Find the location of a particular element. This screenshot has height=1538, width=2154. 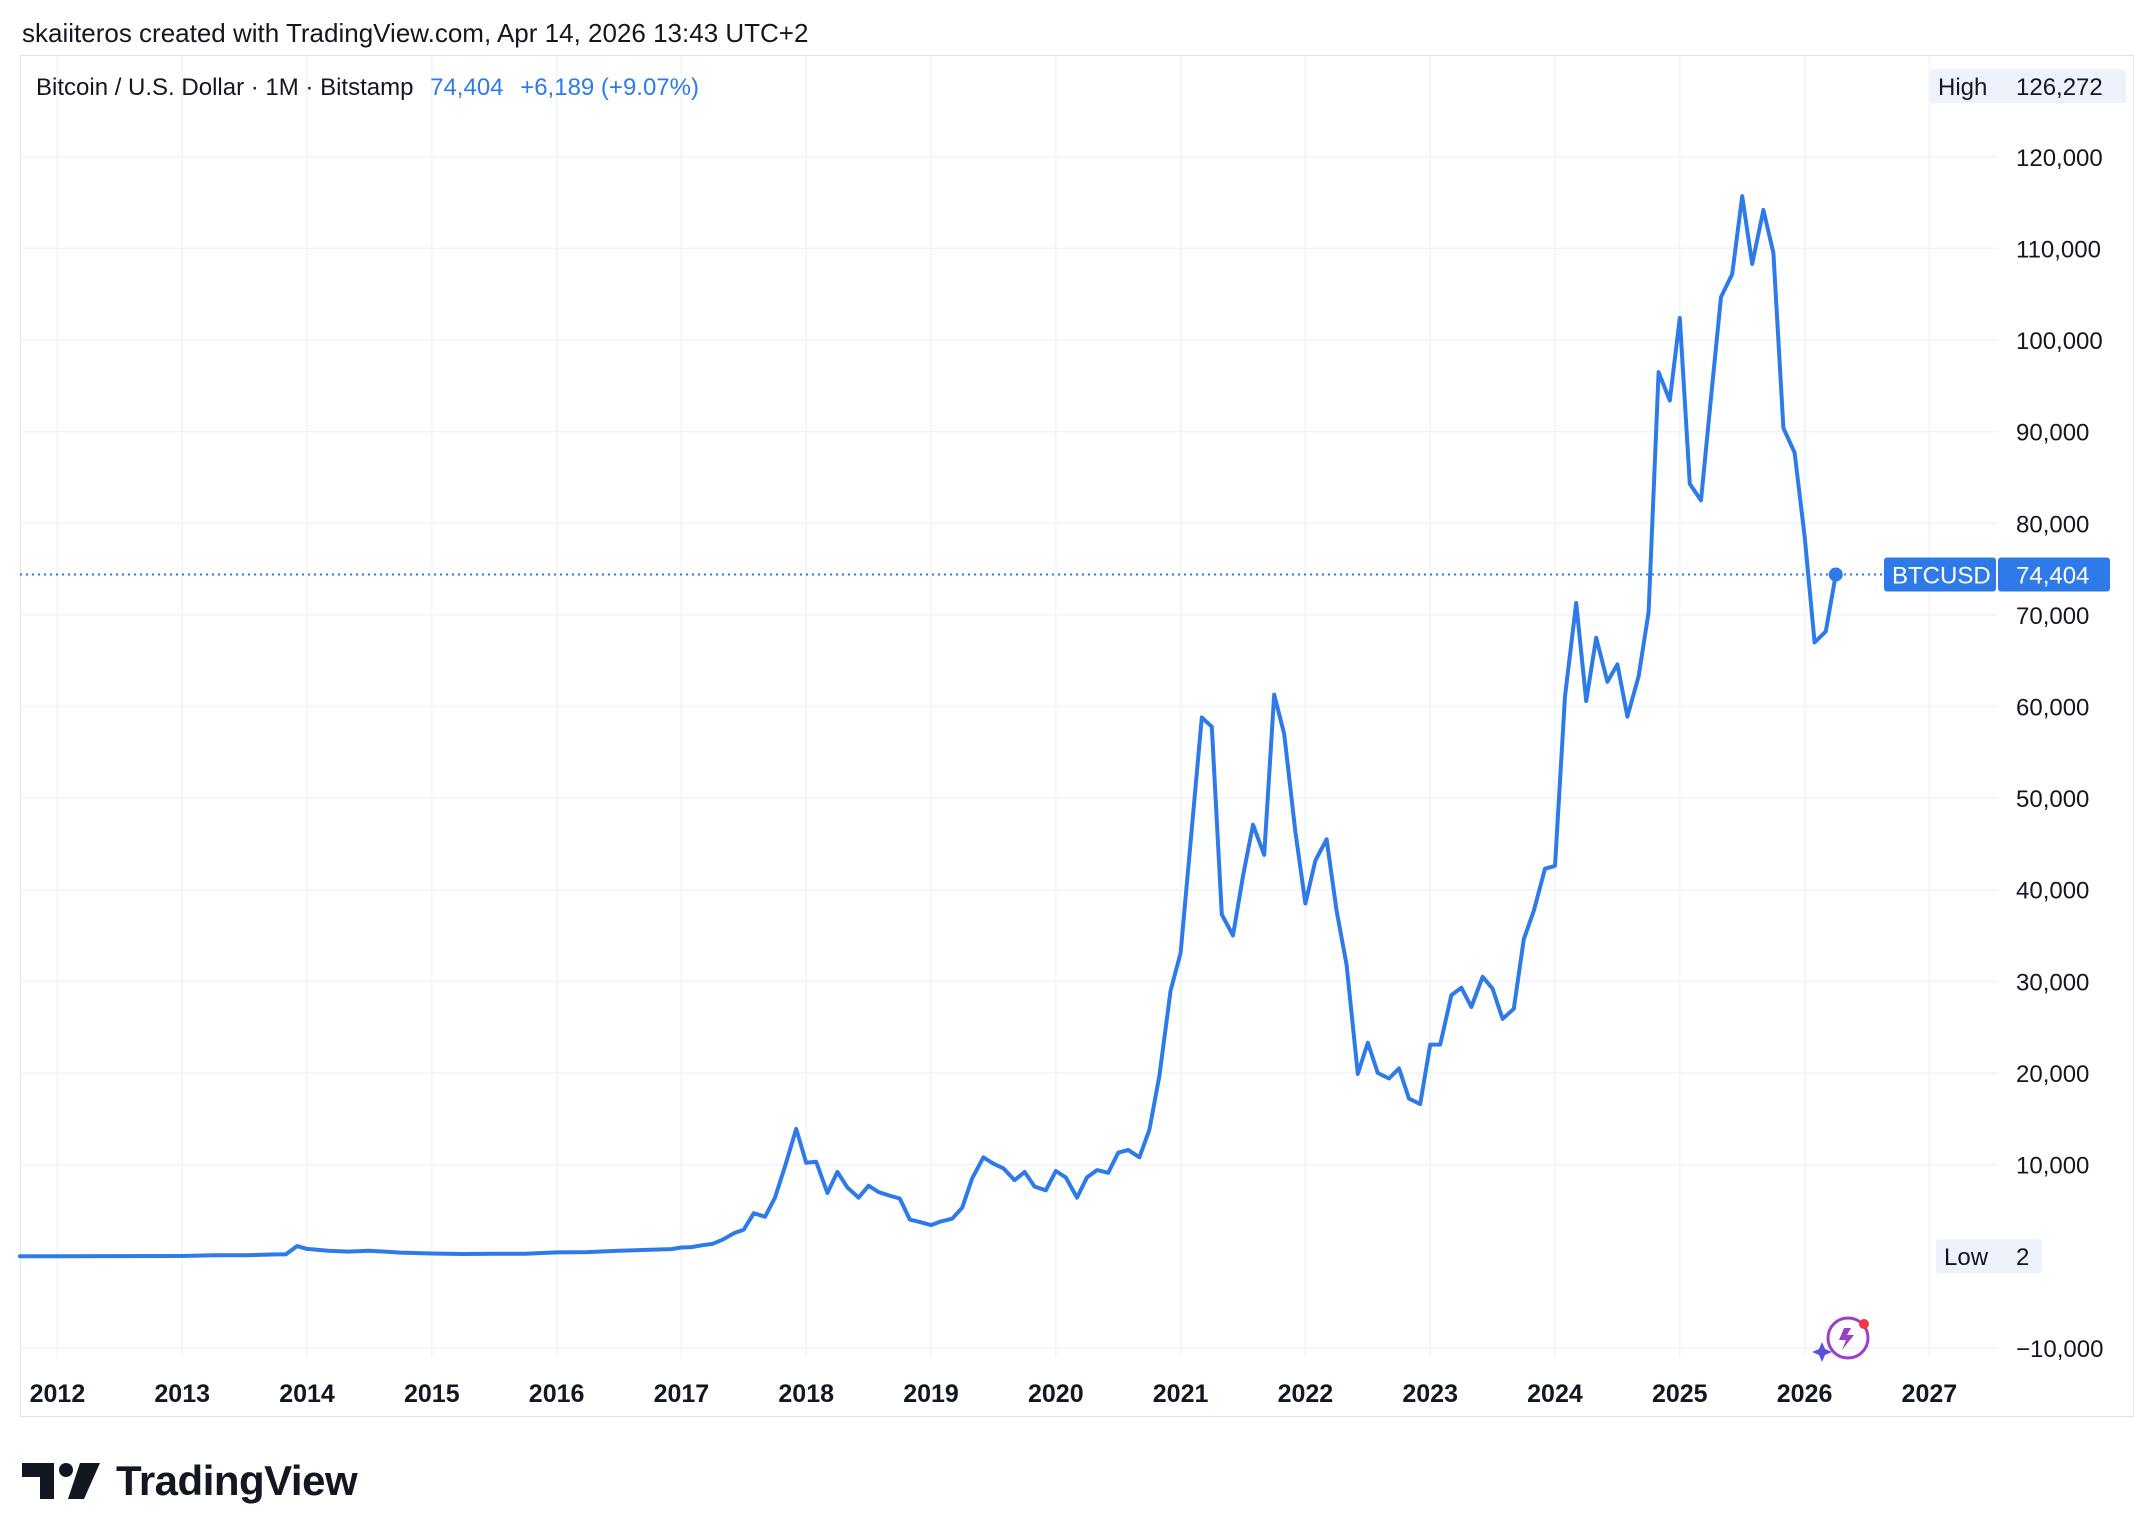

high-badge-bg is located at coordinates (2028, 86).